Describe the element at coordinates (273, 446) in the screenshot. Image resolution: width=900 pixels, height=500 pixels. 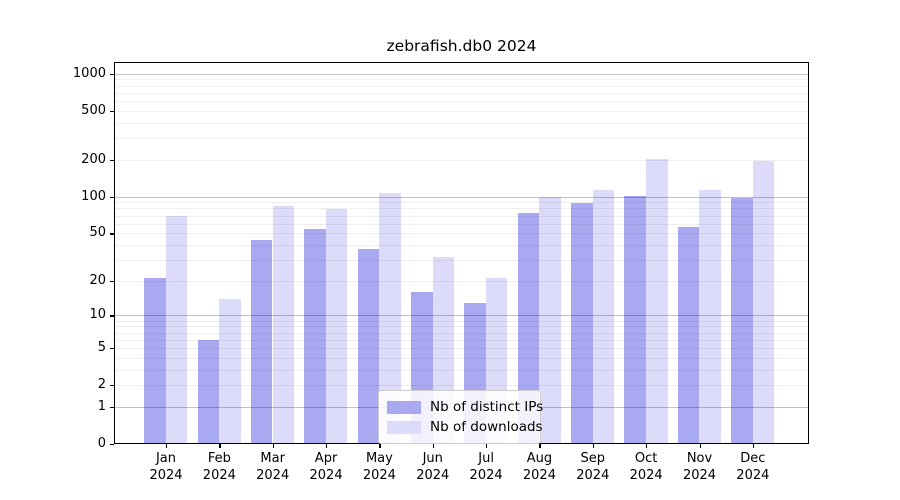
I see `x-tick-mar-2024` at that location.